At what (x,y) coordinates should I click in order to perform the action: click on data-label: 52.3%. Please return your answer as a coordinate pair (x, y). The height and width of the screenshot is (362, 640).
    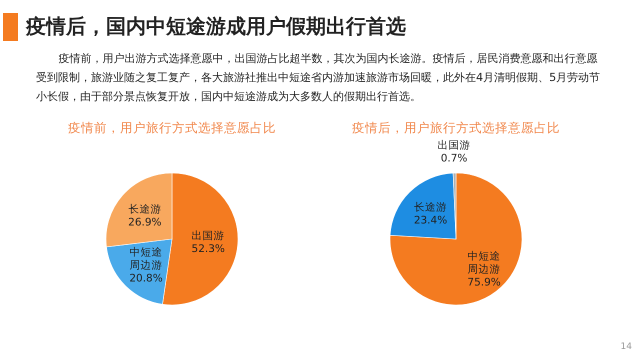
    Looking at the image, I should click on (208, 249).